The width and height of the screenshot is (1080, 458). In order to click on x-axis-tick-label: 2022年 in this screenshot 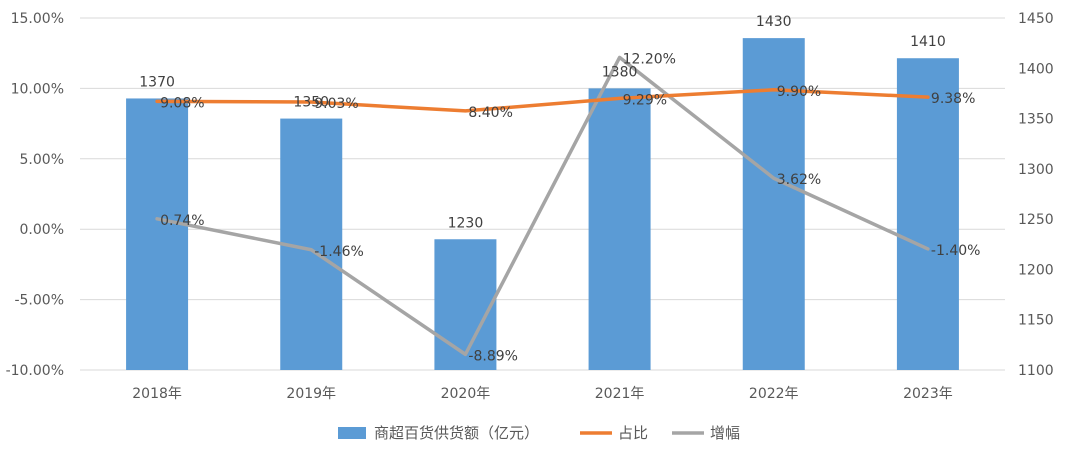, I will do `click(774, 394)`.